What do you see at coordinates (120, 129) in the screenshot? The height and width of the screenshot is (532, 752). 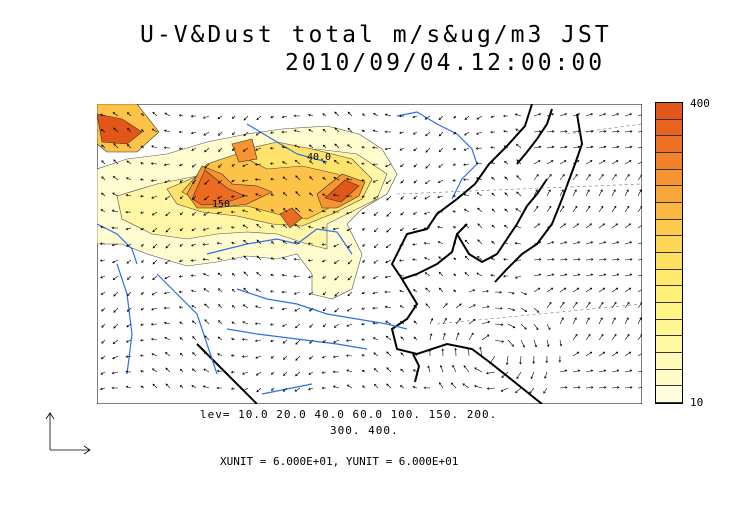 I see `dust-contour-topleft-core` at bounding box center [120, 129].